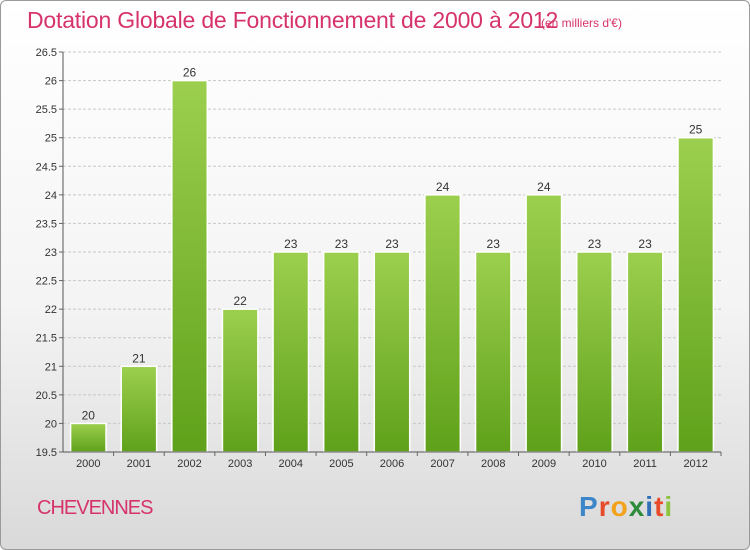  What do you see at coordinates (46, 396) in the screenshot?
I see `y-tick-label: 20.5` at bounding box center [46, 396].